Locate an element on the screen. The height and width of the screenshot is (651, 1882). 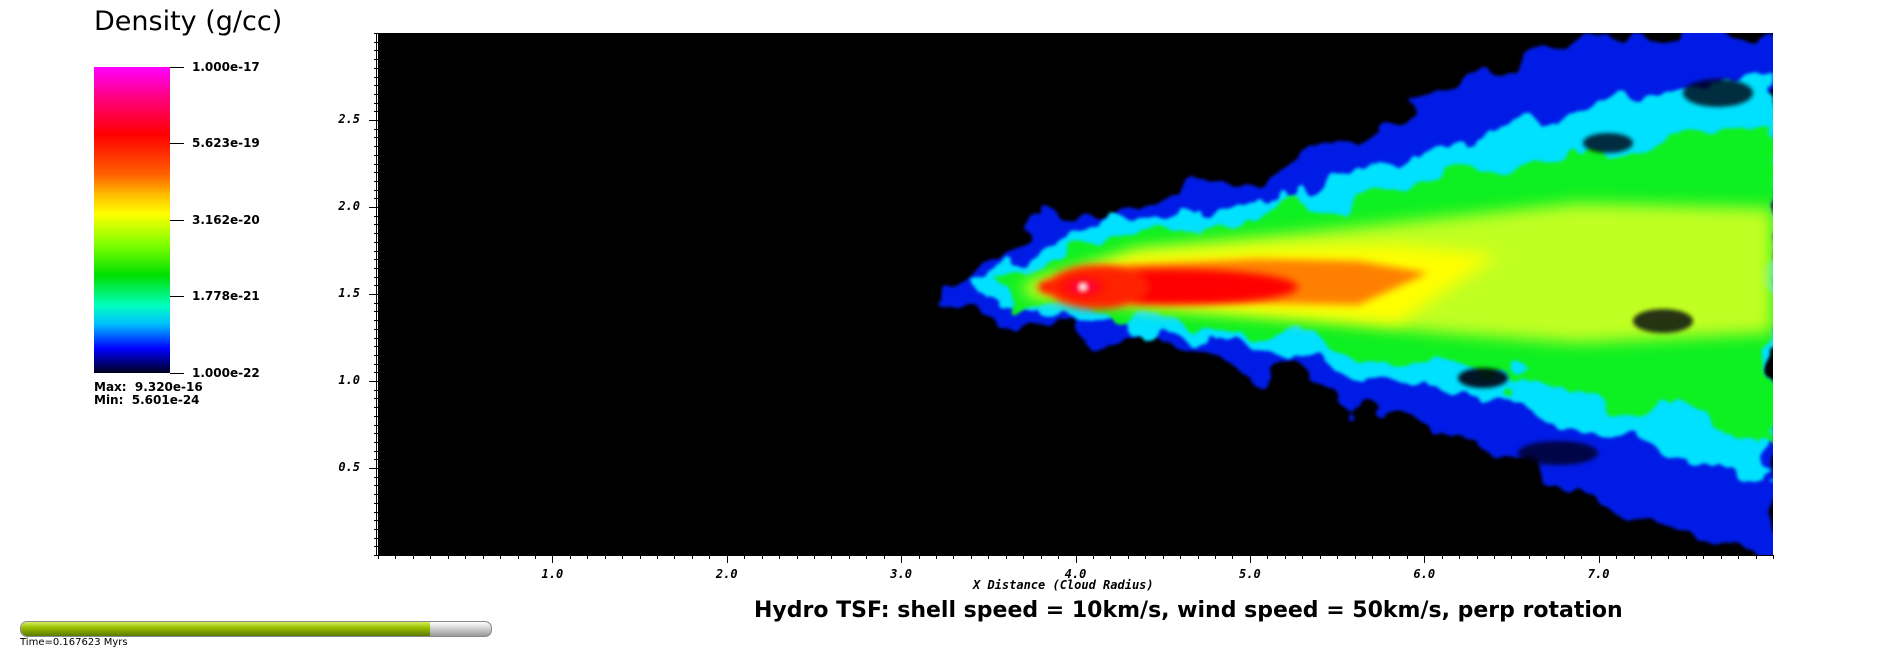
time-progress-bar is located at coordinates (256, 629).